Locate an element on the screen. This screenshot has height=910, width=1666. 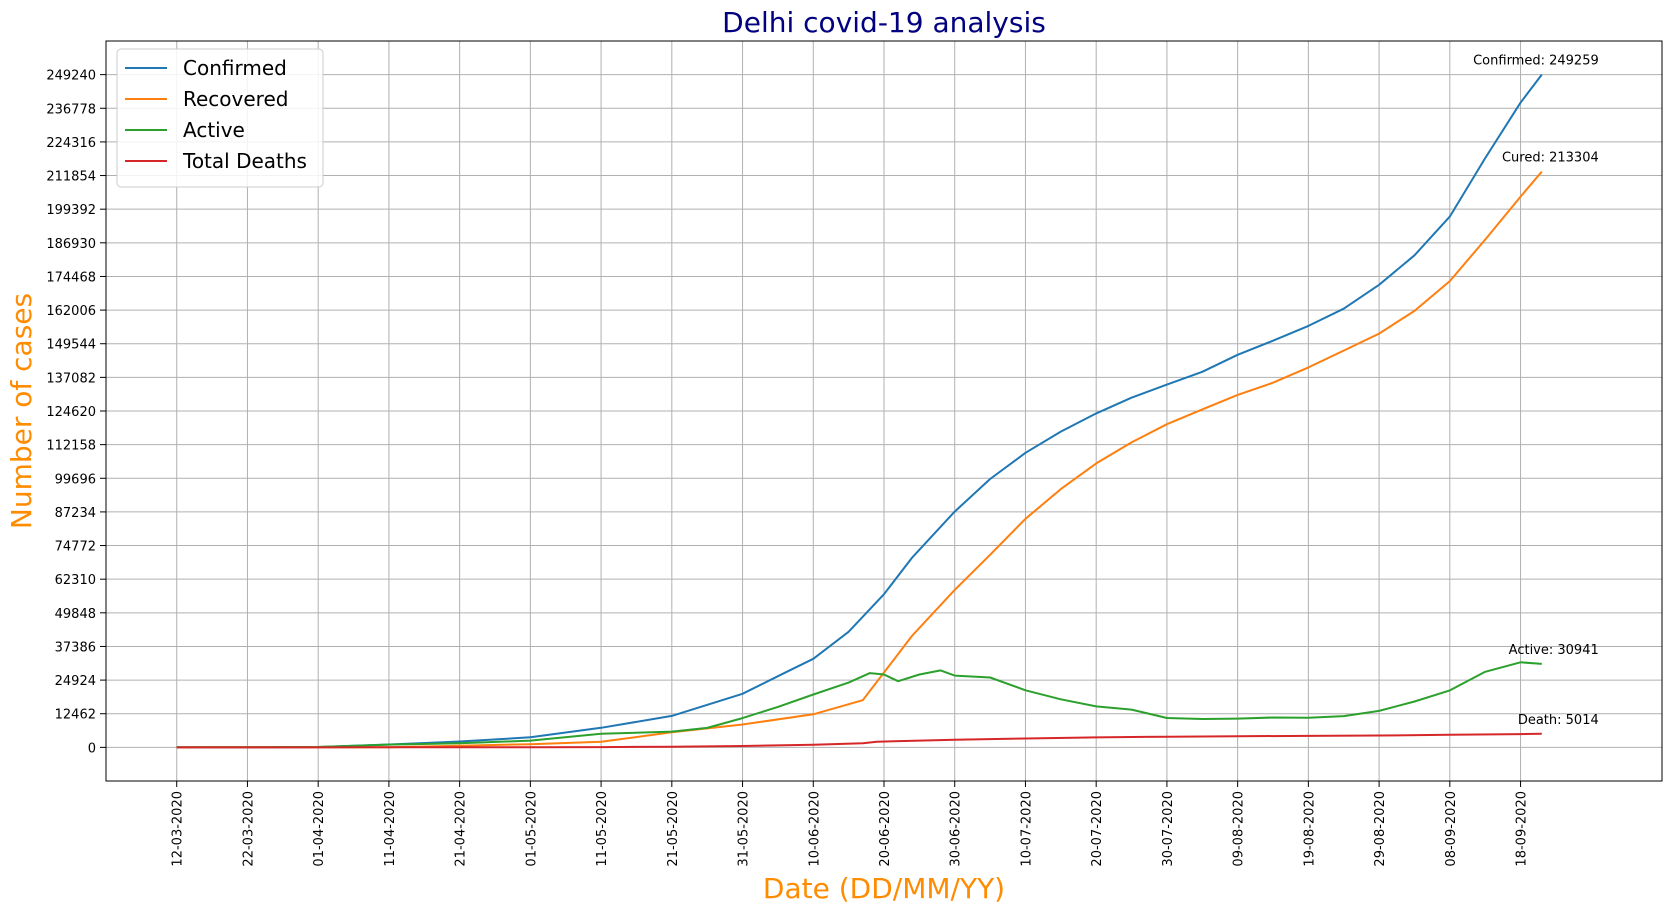
legend-label-total-deaths: Total Deaths is located at coordinates (244, 161).